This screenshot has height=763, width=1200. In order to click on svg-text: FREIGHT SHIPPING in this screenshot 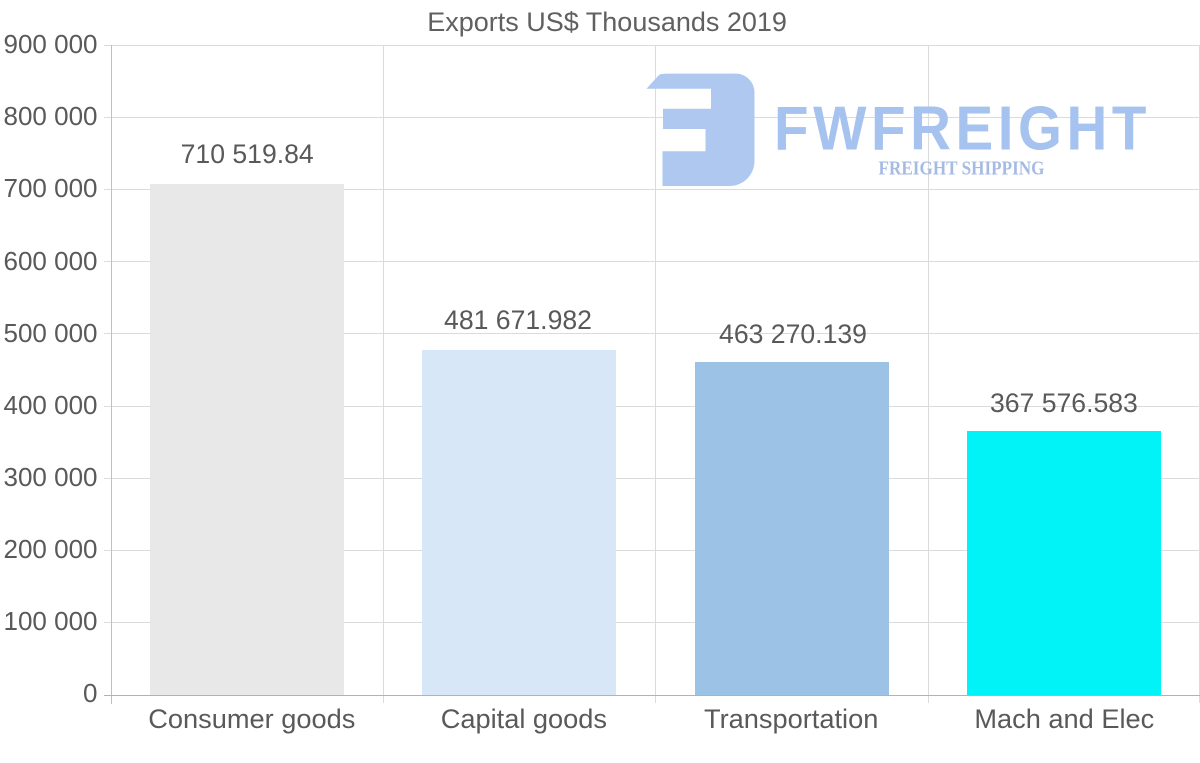, I will do `click(962, 169)`.